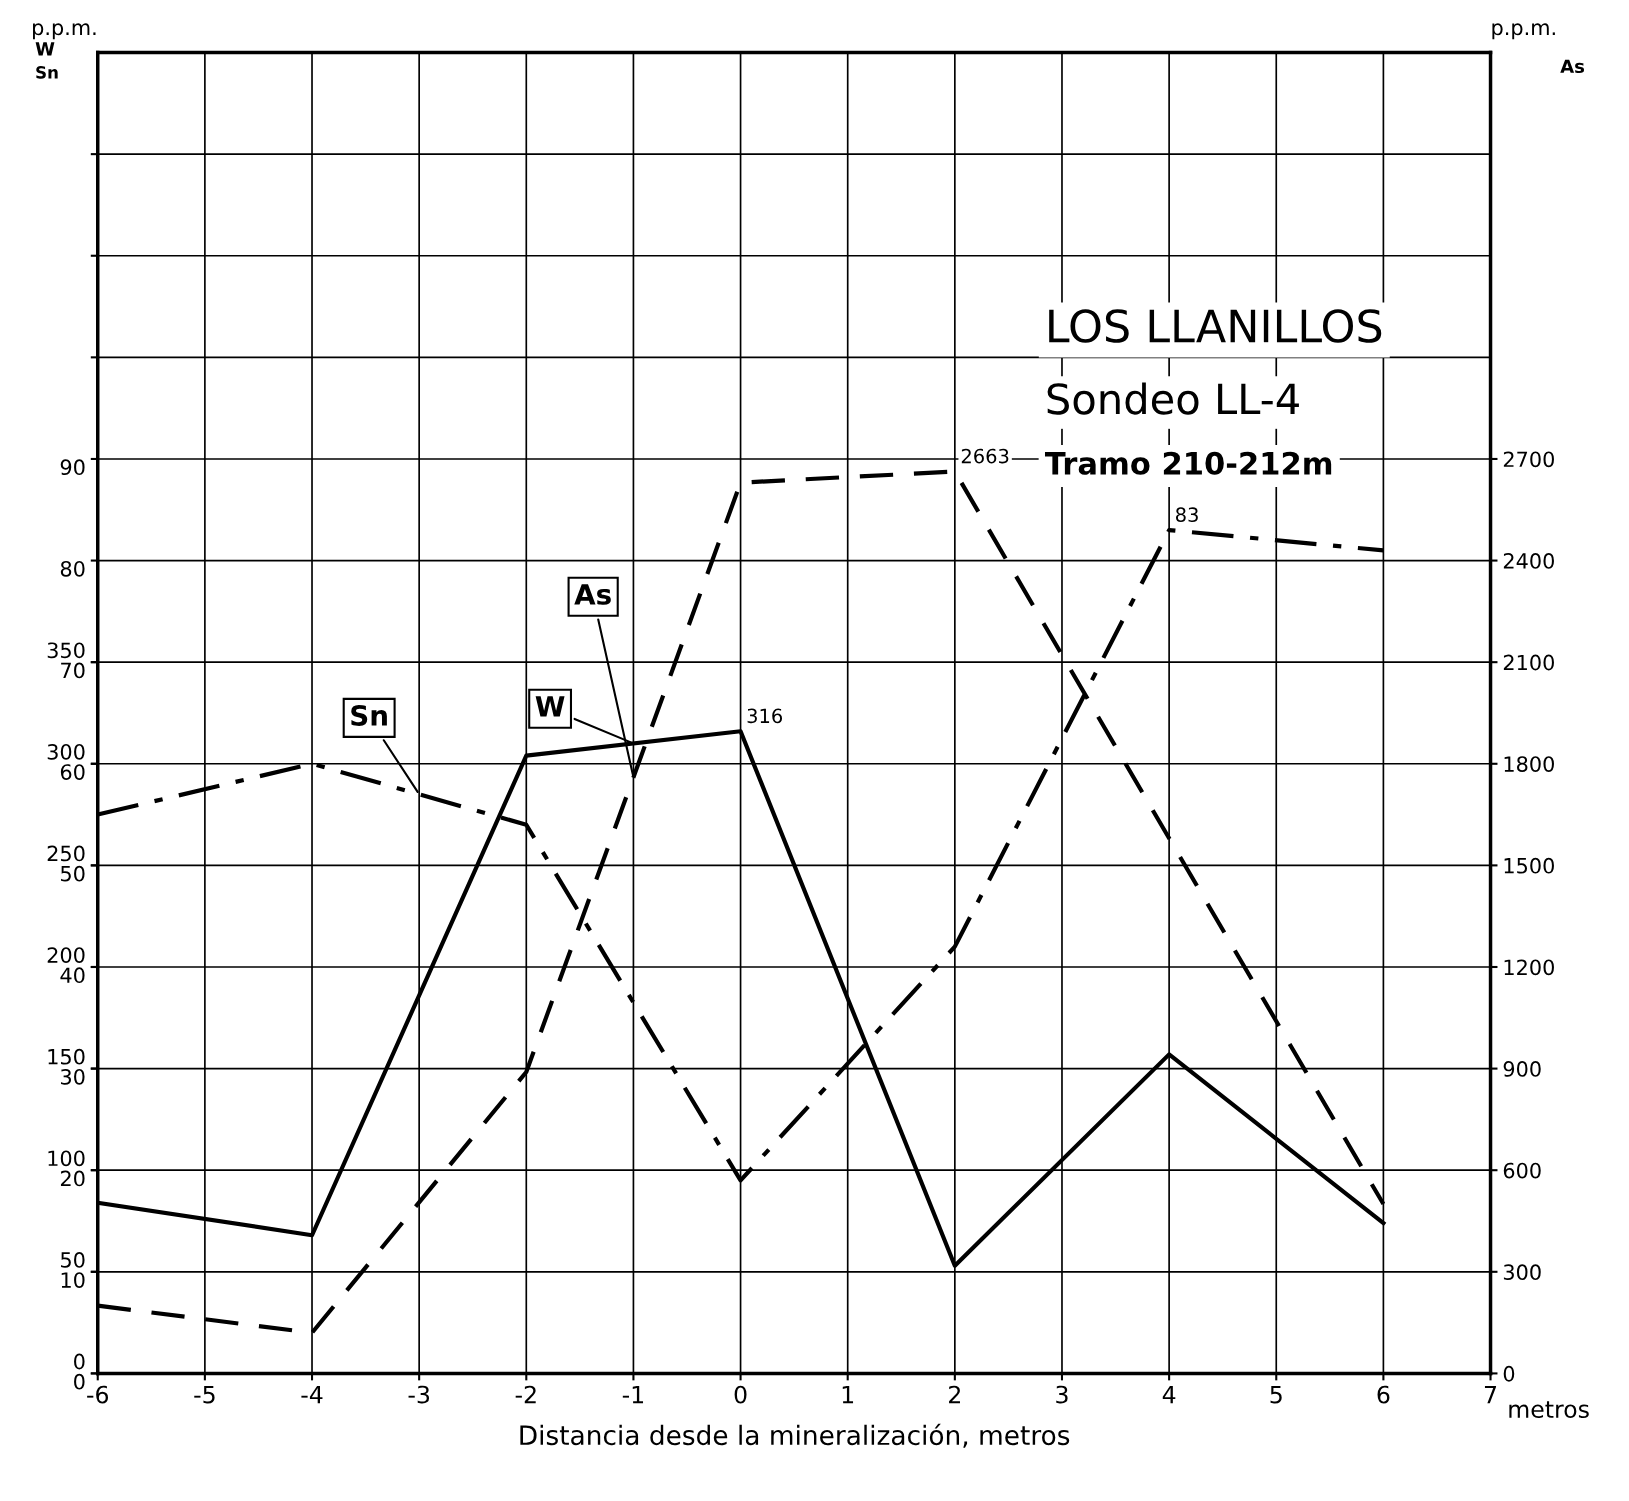 This screenshot has width=1629, height=1501. Describe the element at coordinates (1215, 326) in the screenshot. I see `text: LOS LLANILLOS` at that location.